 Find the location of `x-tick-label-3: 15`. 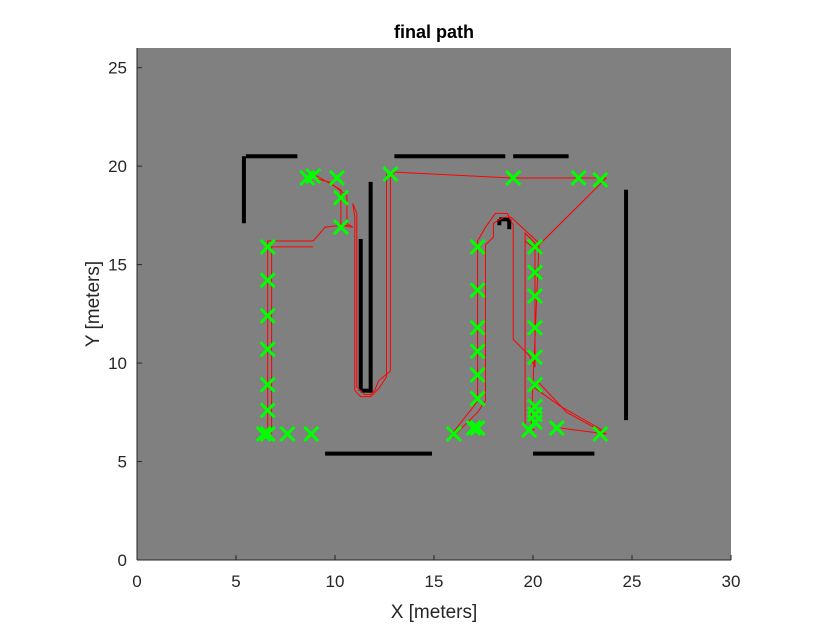

x-tick-label-3: 15 is located at coordinates (434, 581).